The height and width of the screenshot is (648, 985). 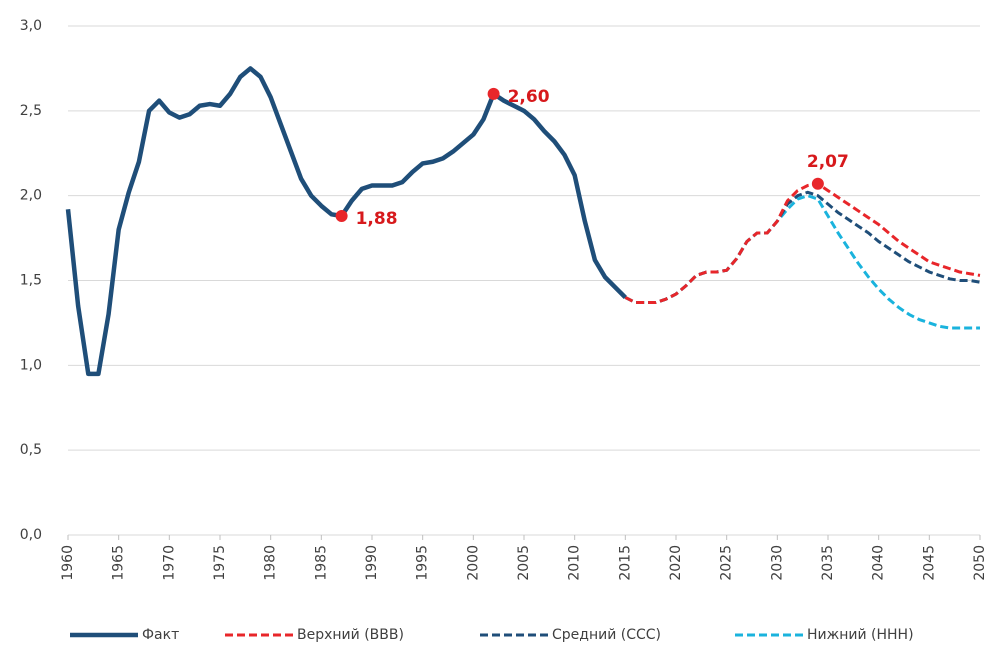 I want to click on x-tick-label: 2040, so click(x=879, y=563).